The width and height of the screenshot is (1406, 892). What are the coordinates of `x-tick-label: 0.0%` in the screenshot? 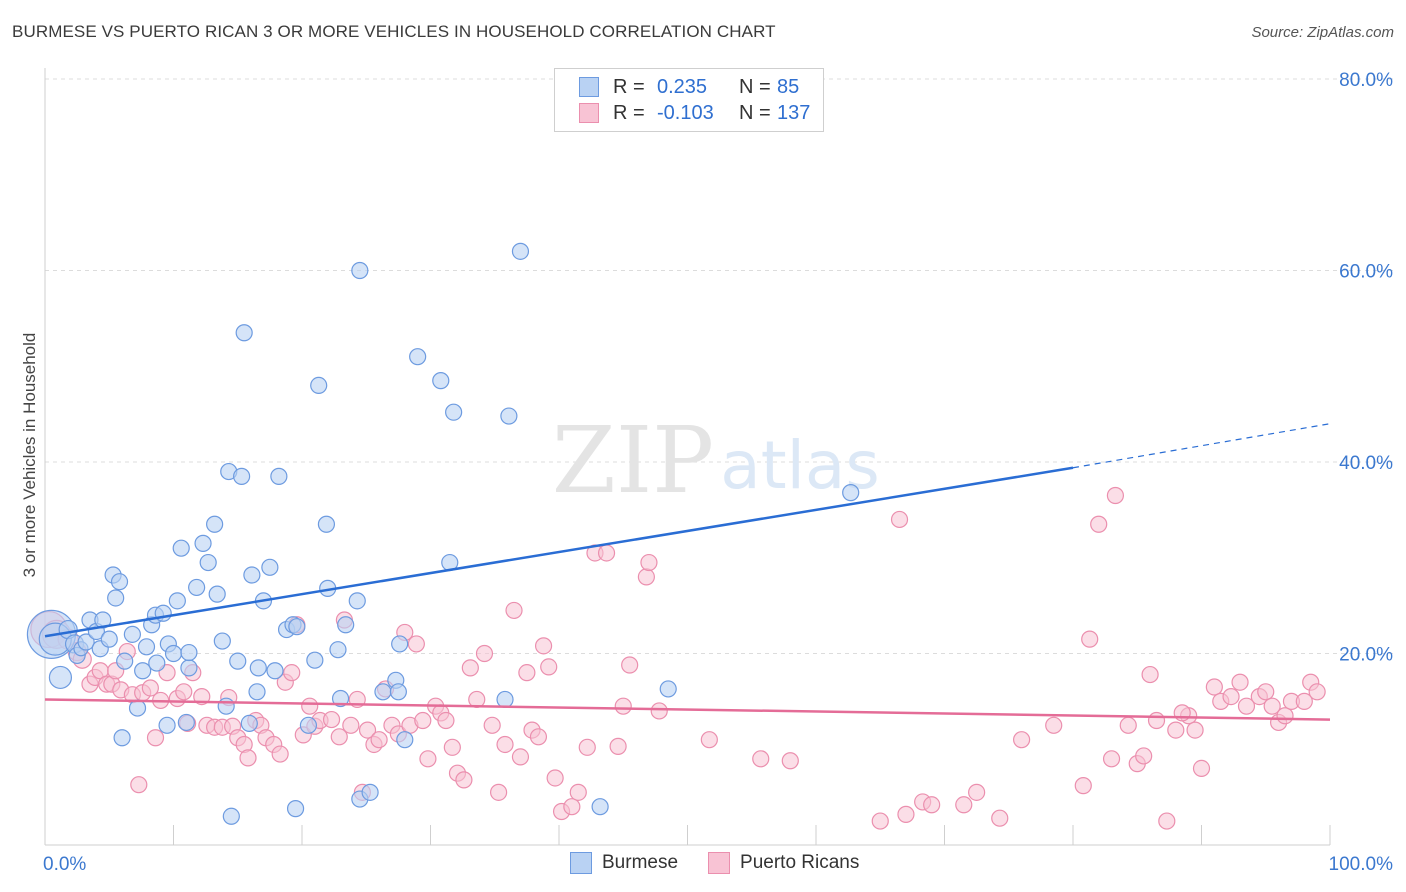 It's located at (64, 864).